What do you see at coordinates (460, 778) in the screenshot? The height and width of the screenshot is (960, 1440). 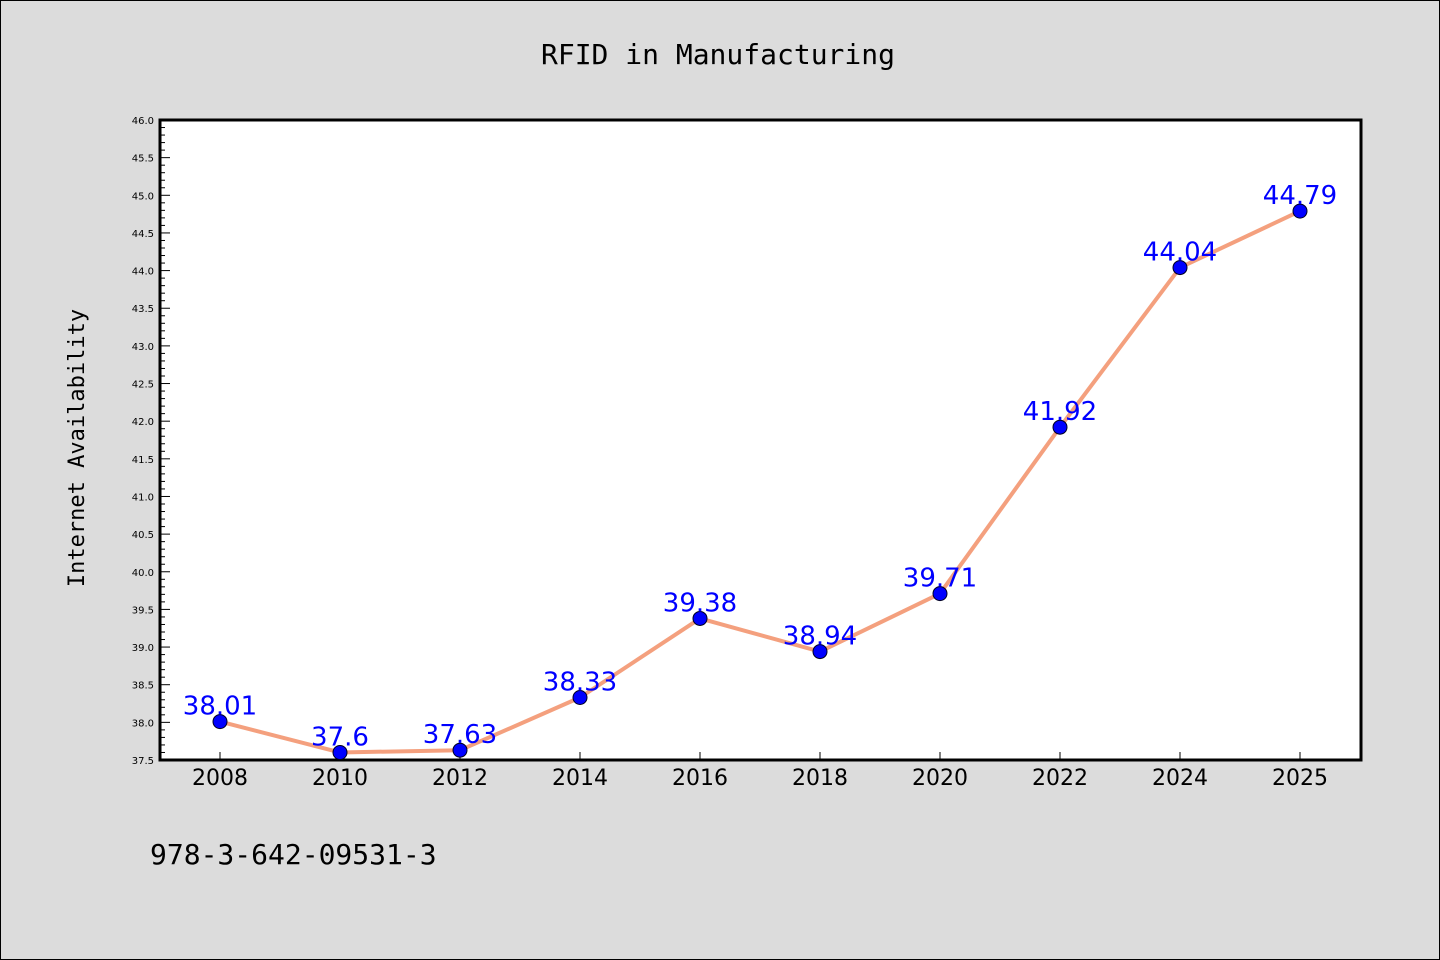 I see `x-tick-label: 2012` at bounding box center [460, 778].